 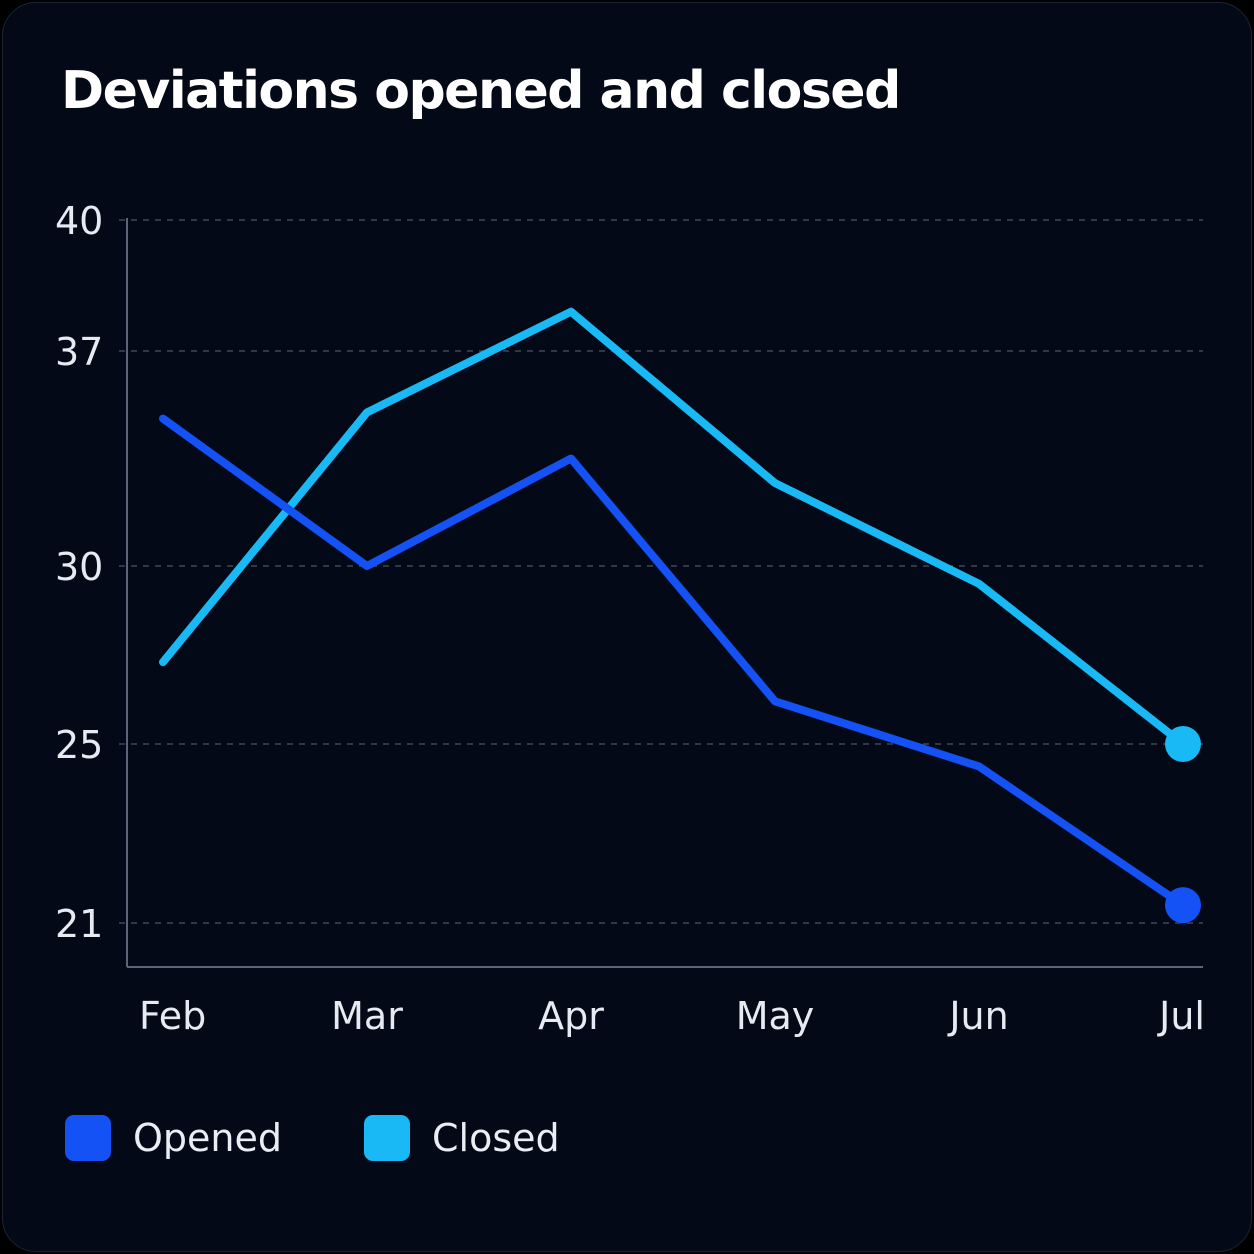 What do you see at coordinates (775, 1016) in the screenshot?
I see `x-tick-label: May` at bounding box center [775, 1016].